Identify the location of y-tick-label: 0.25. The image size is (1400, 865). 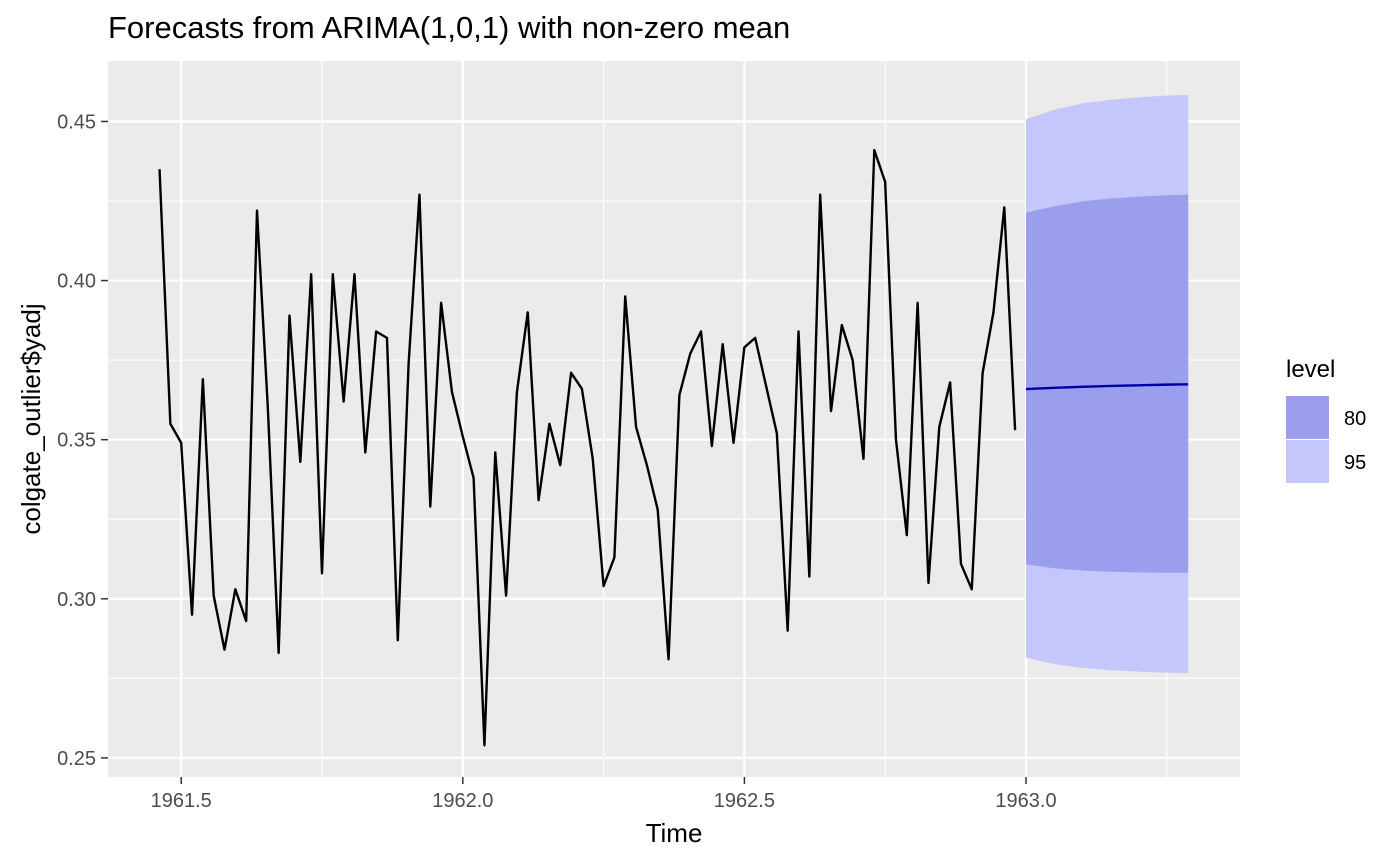
(76, 759).